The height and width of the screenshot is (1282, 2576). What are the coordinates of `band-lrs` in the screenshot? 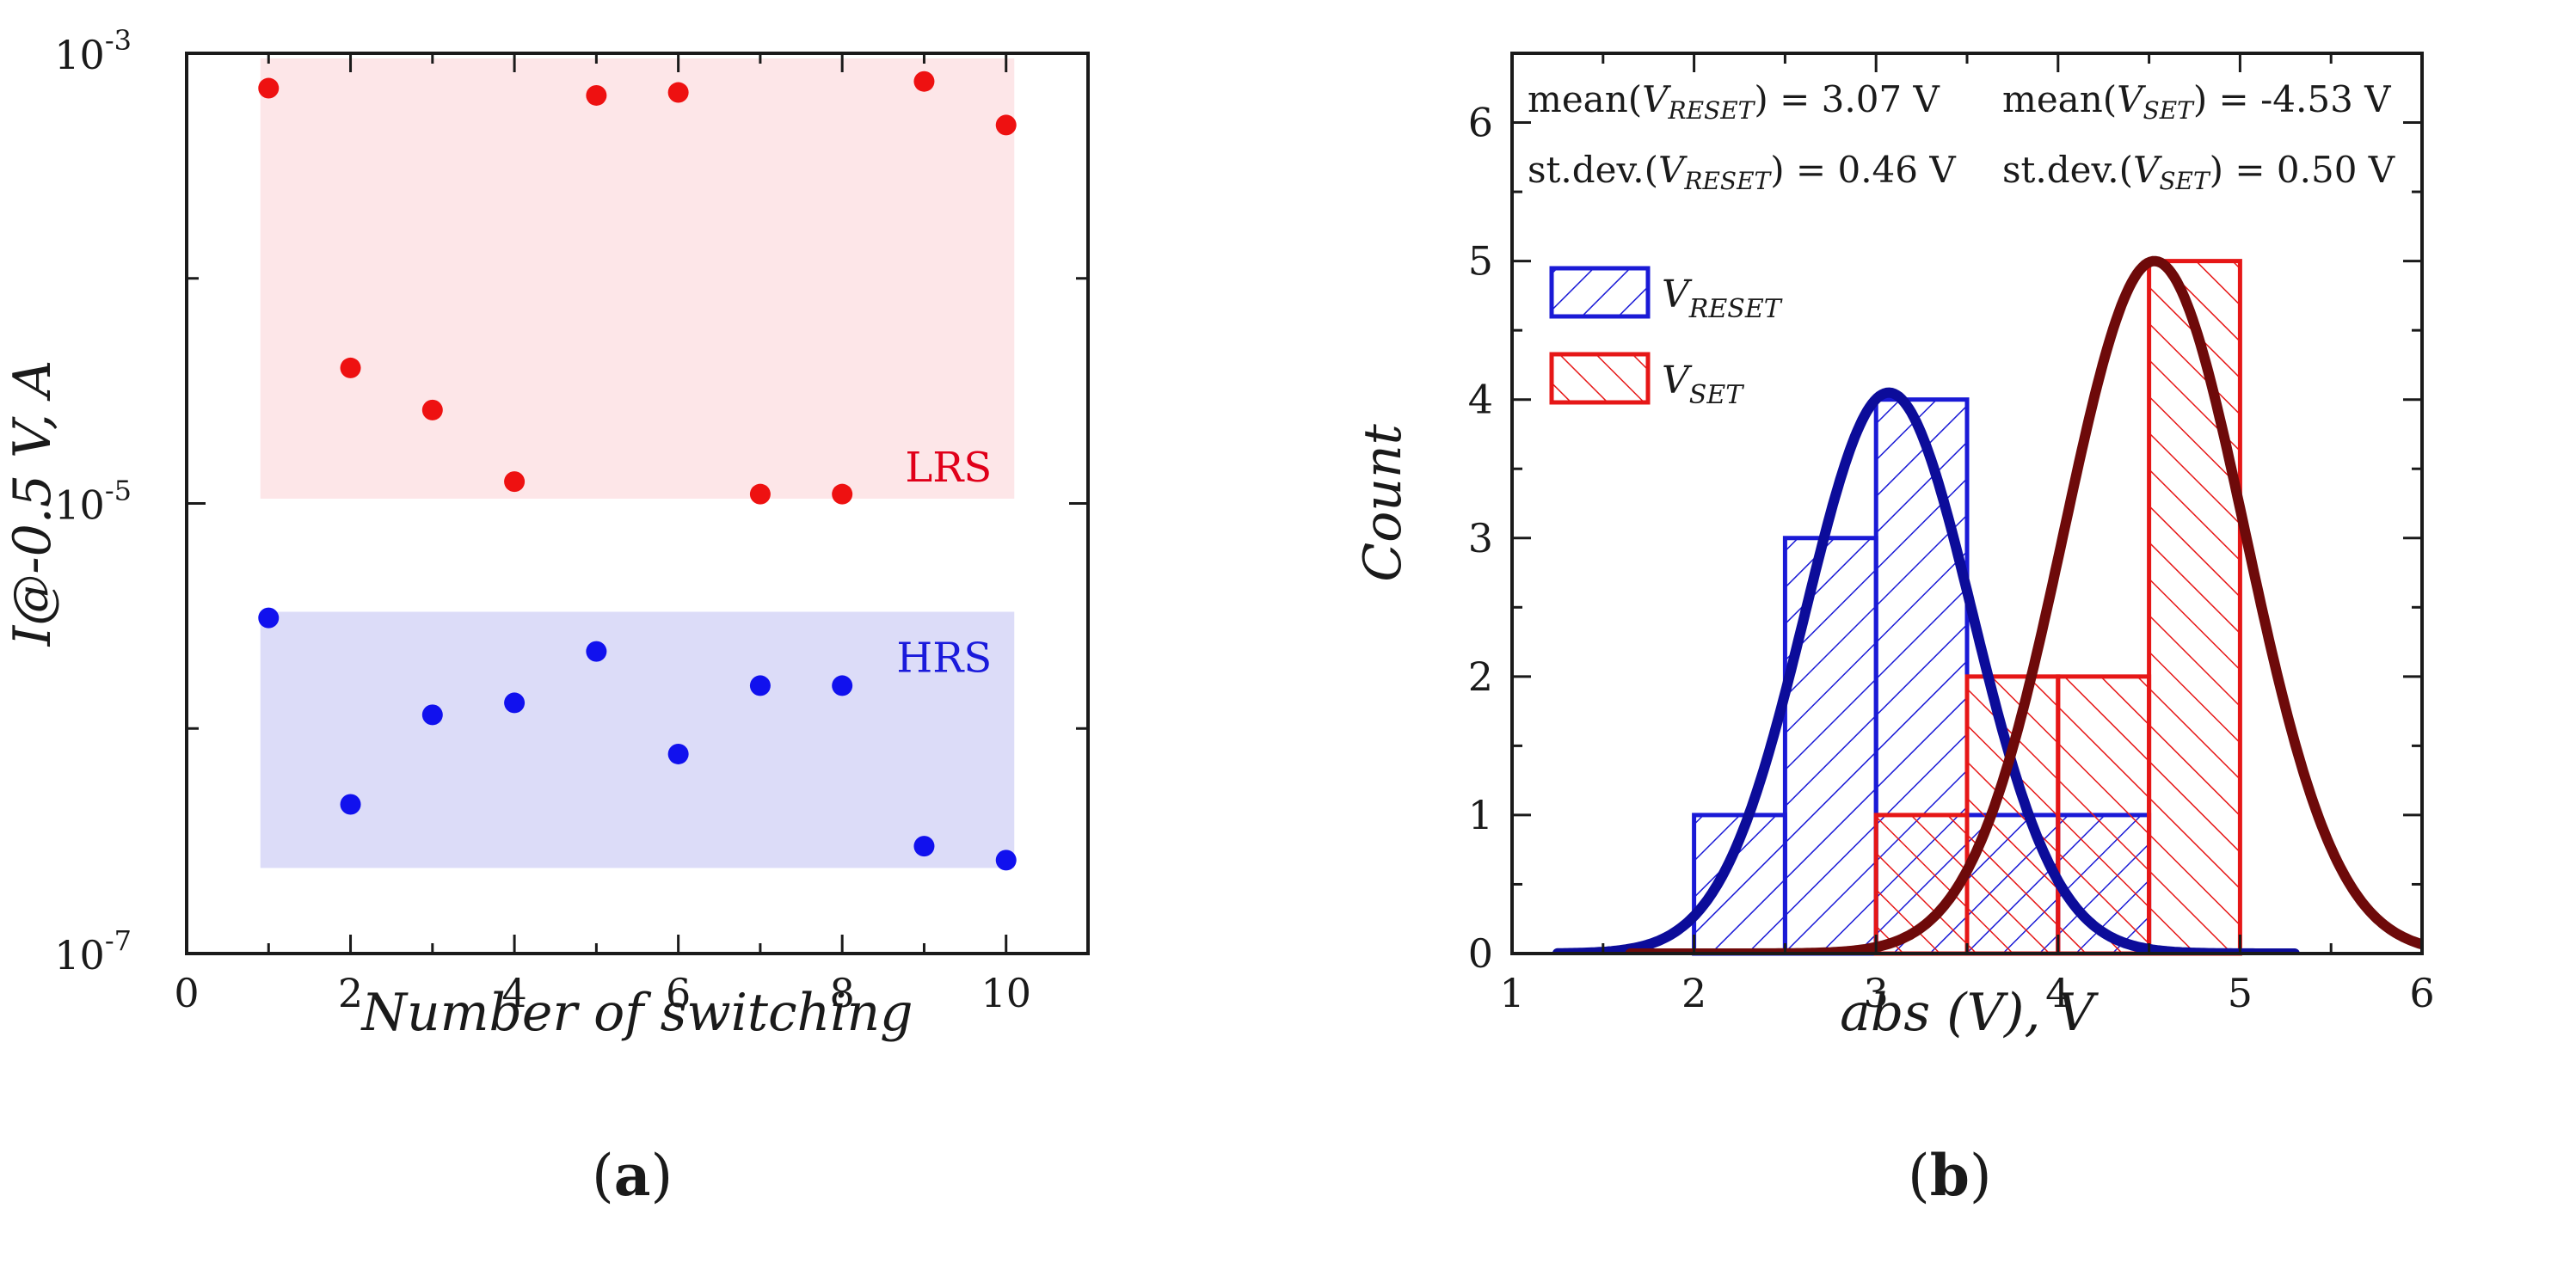 It's located at (637, 278).